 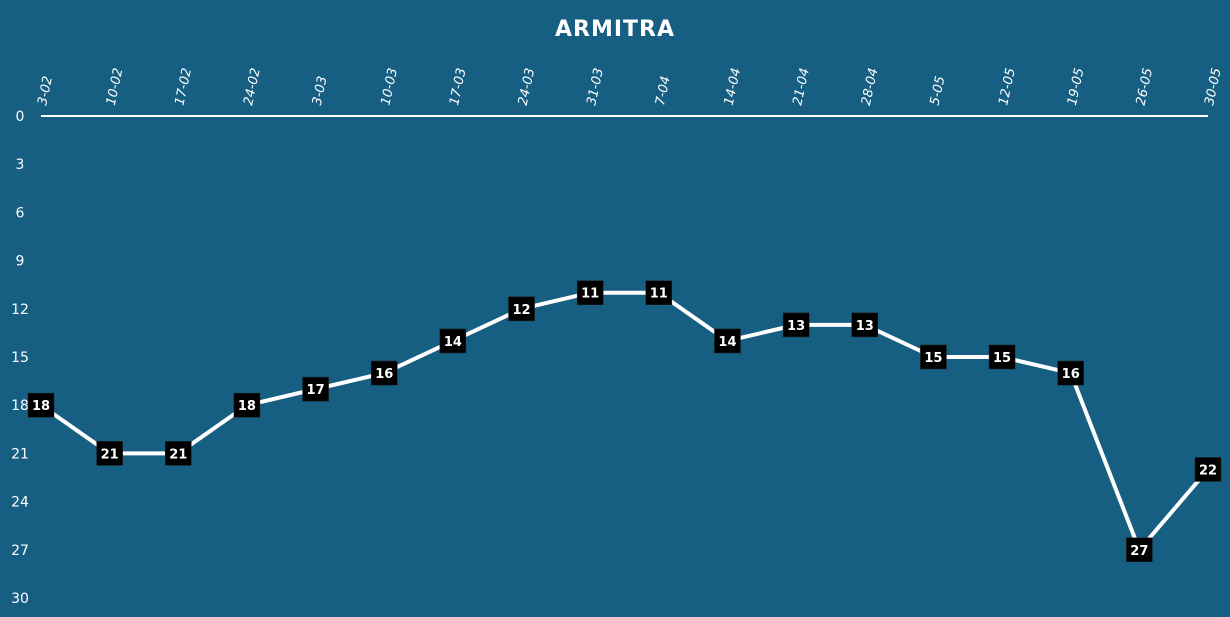 What do you see at coordinates (663, 91) in the screenshot?
I see `x-tick-label: 7-04` at bounding box center [663, 91].